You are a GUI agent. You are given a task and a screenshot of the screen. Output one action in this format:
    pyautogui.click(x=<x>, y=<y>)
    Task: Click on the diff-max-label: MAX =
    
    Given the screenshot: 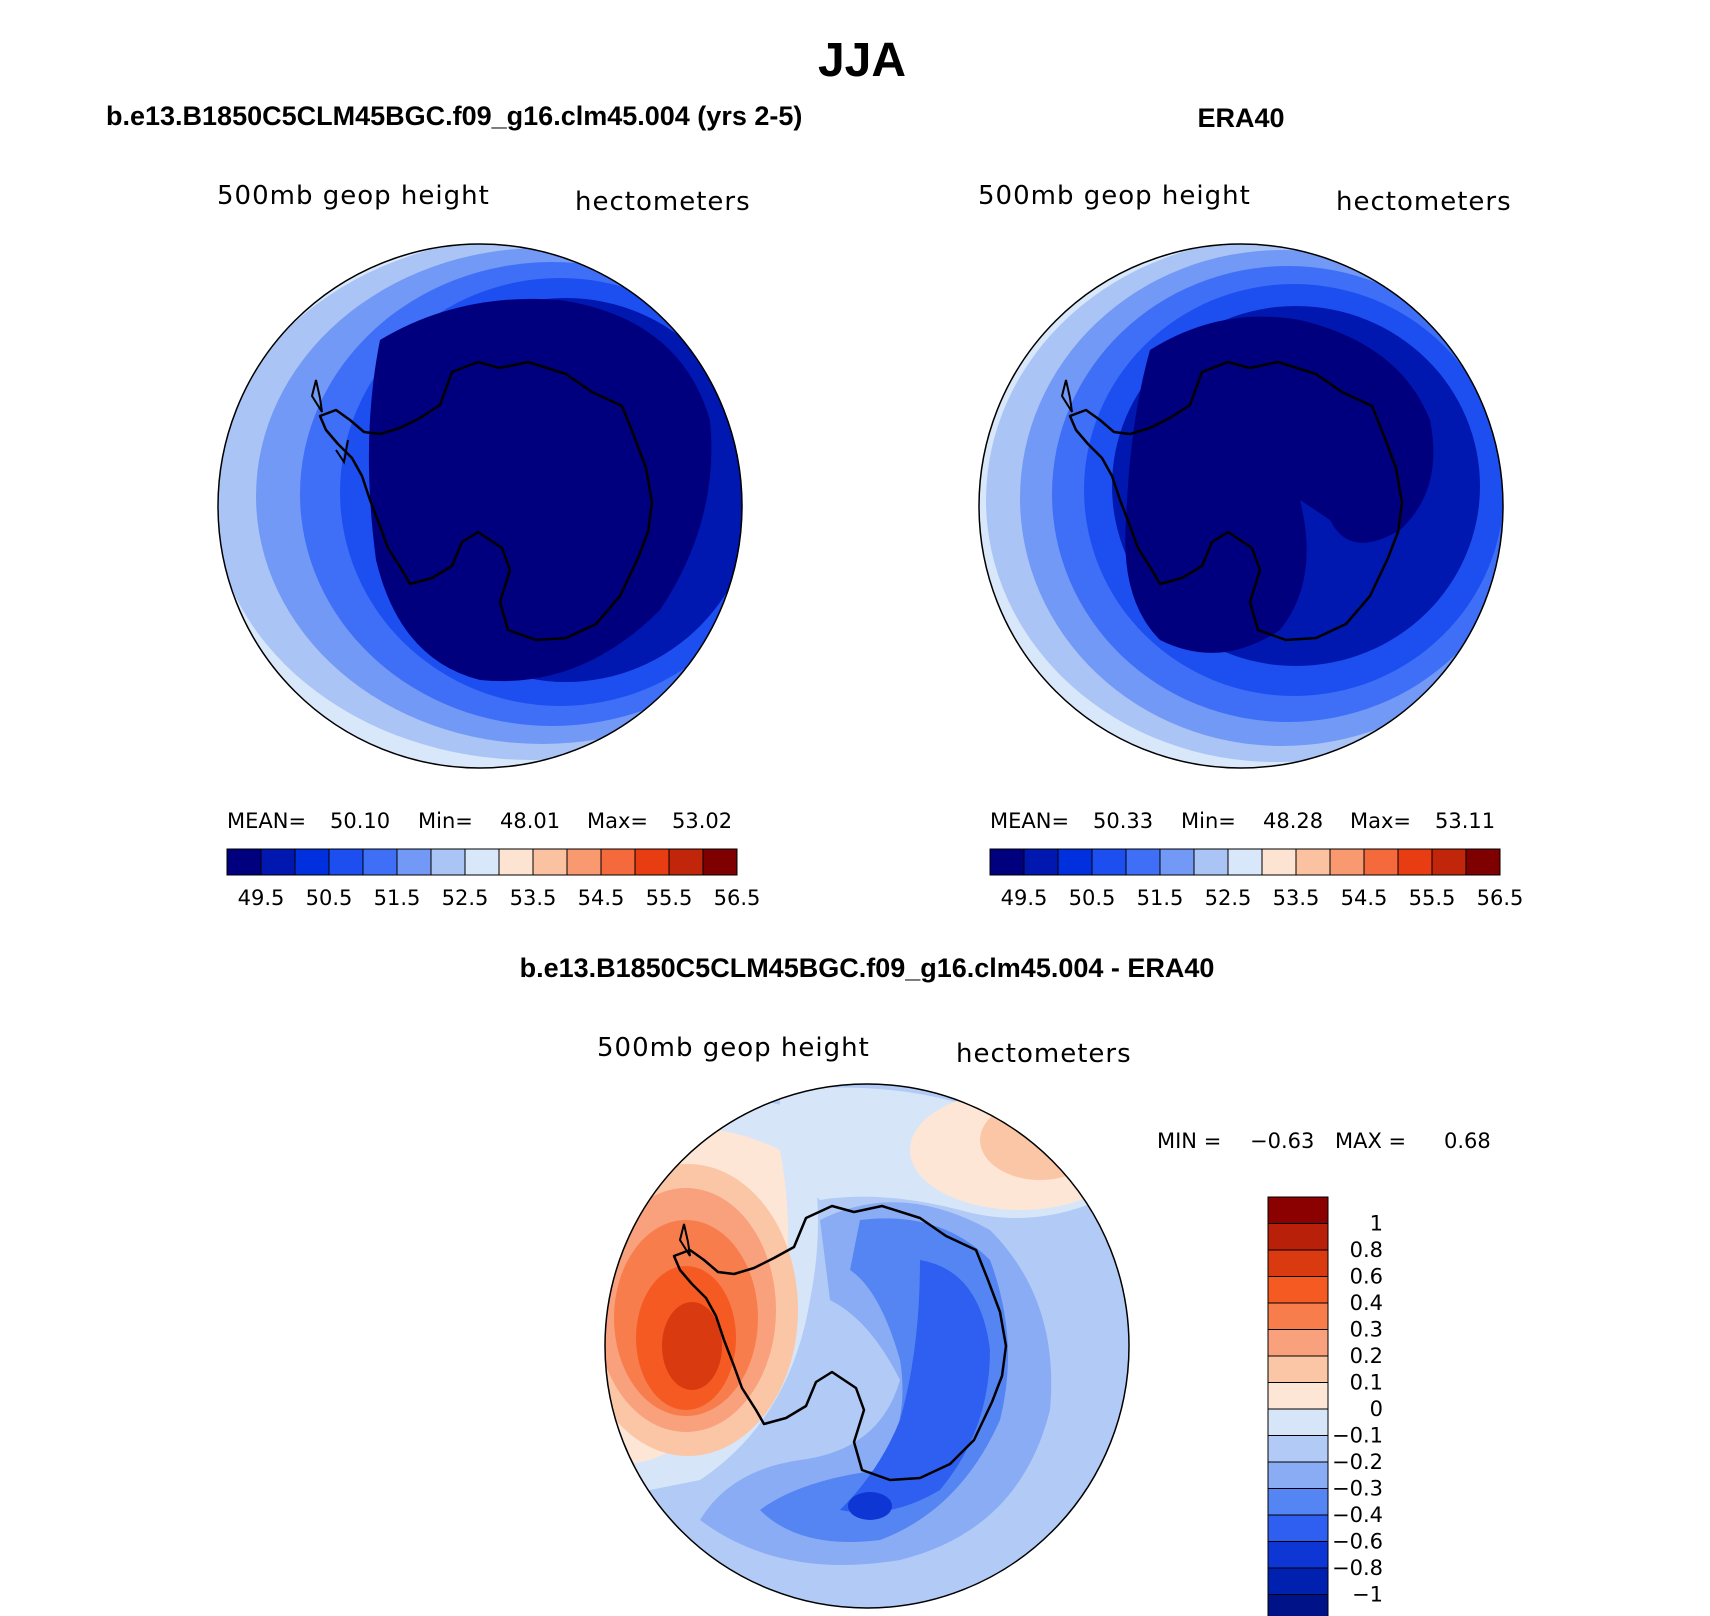 What is the action you would take?
    pyautogui.click(x=1370, y=1141)
    